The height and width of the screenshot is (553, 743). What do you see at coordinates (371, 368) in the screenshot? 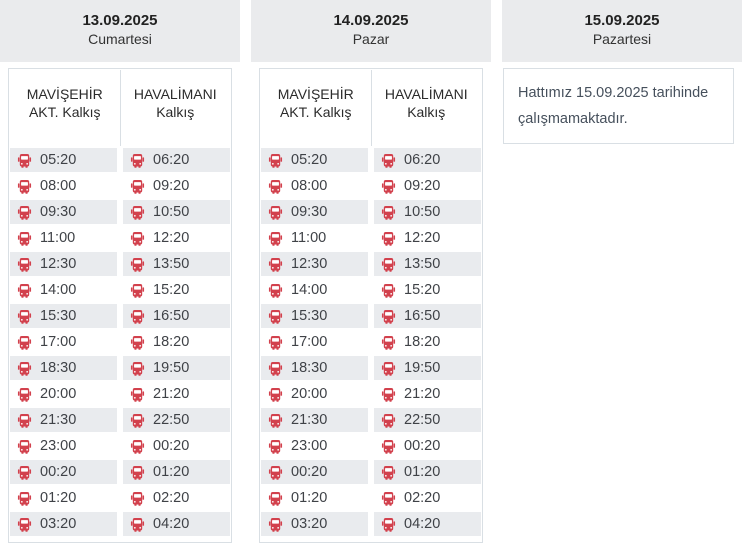
I see `timetable-row: 18:30 19:50` at bounding box center [371, 368].